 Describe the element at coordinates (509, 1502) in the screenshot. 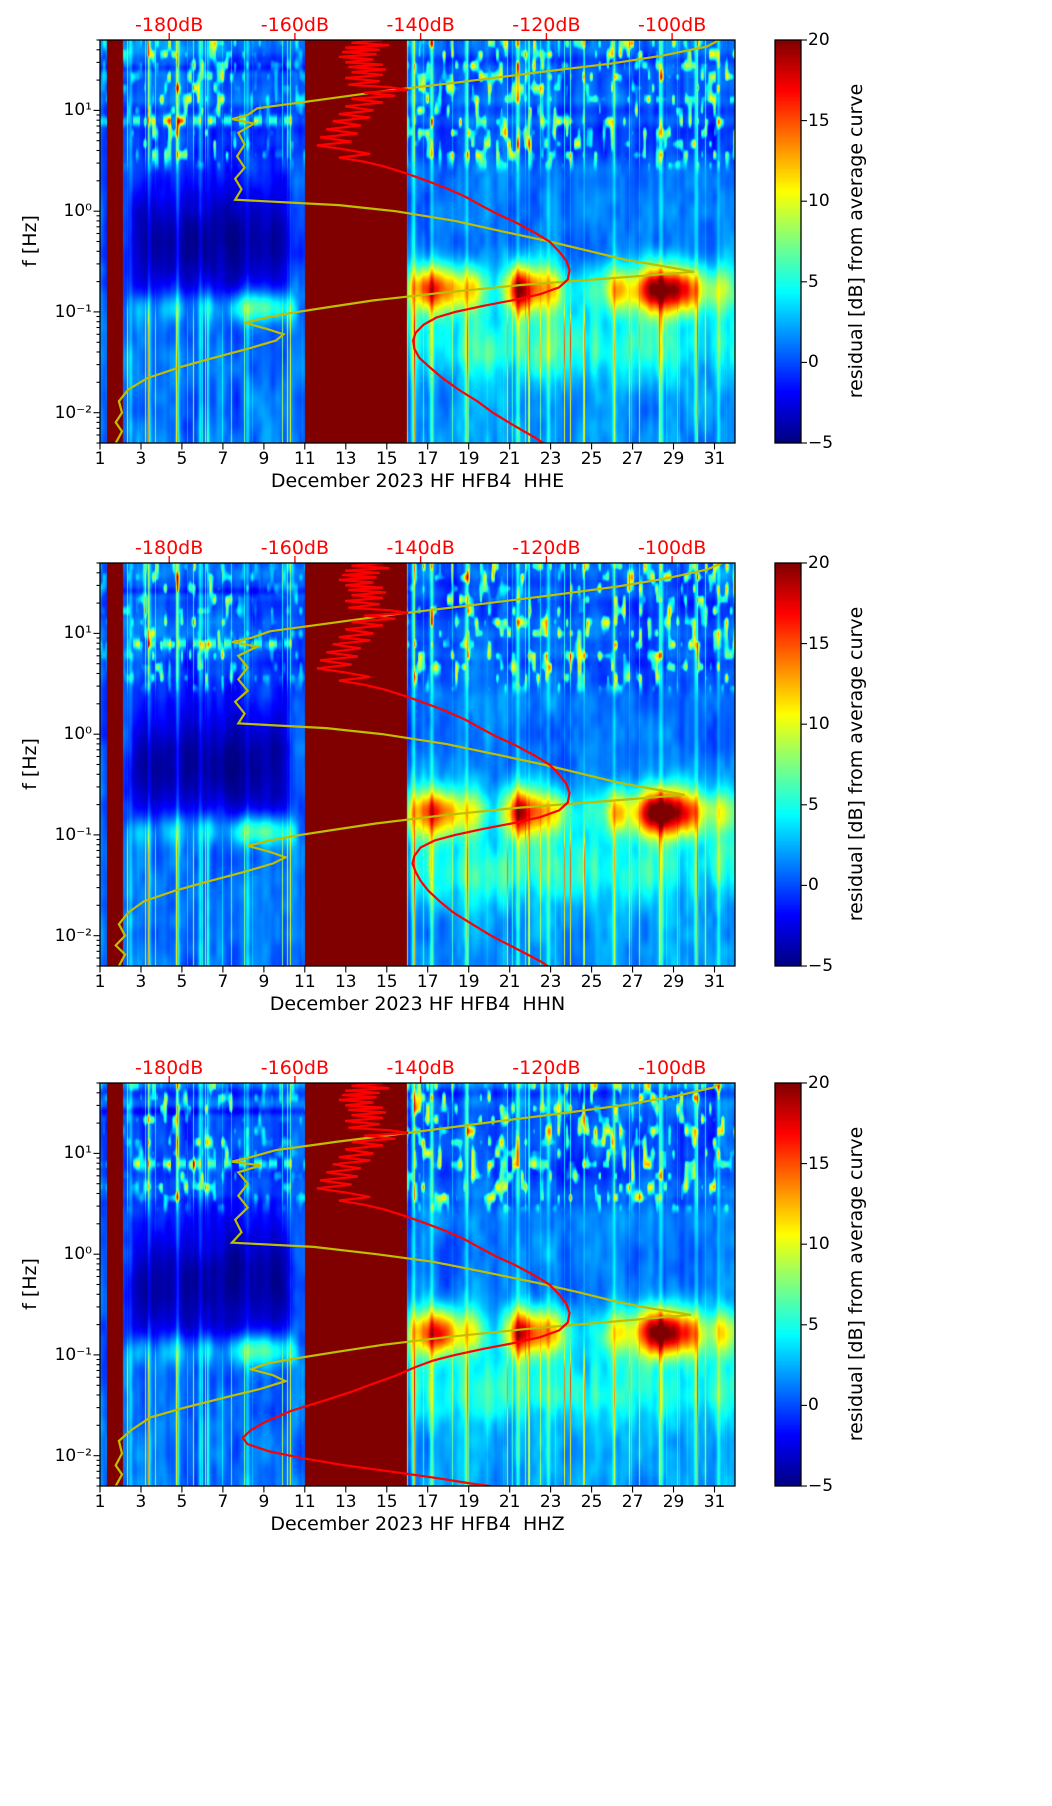

I see `x-axis-tick-label: 21` at that location.